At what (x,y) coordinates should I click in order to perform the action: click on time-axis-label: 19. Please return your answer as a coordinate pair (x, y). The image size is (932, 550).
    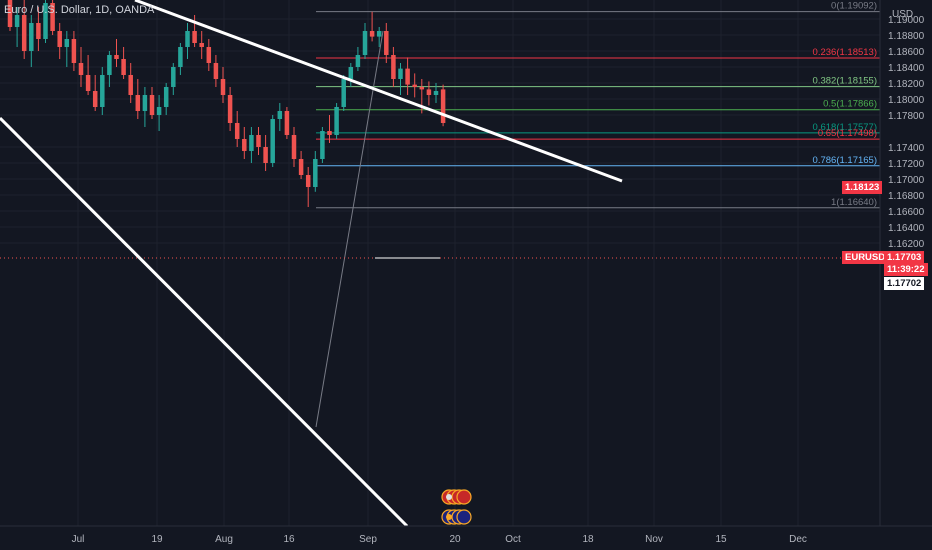
    Looking at the image, I should click on (157, 539).